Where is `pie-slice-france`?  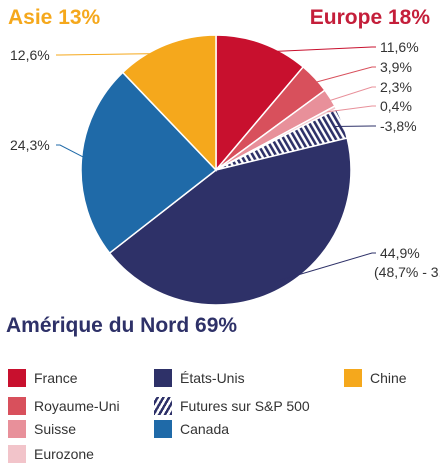 pie-slice-france is located at coordinates (260, 103).